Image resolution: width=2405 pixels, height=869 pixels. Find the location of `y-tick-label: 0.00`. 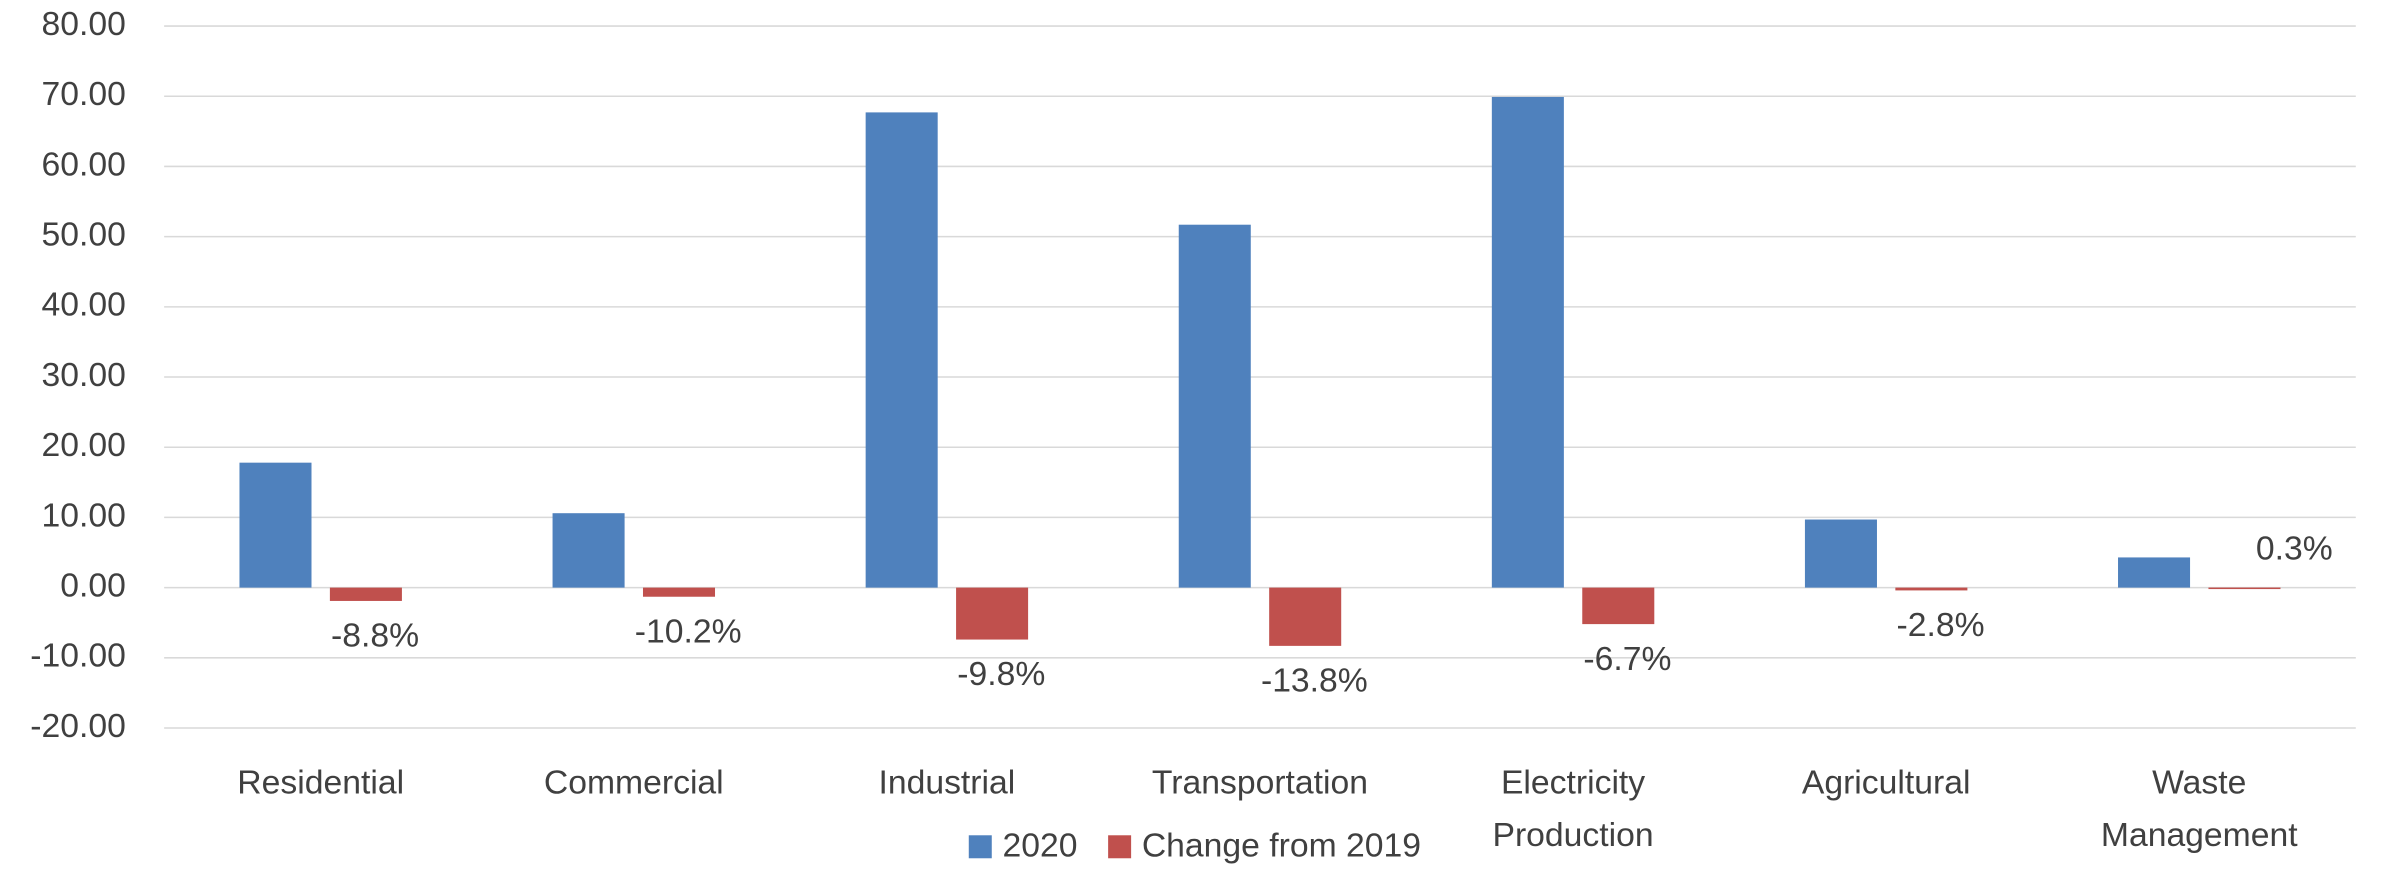

y-tick-label: 0.00 is located at coordinates (93, 586).